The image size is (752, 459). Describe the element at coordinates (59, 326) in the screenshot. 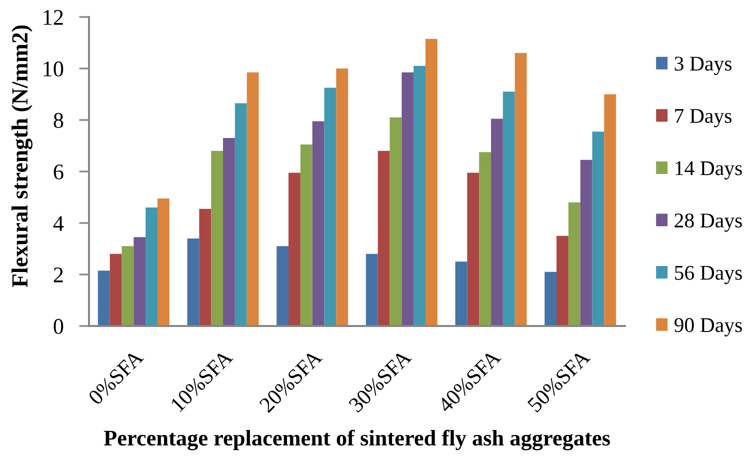

I see `y-tick-label: 0` at that location.